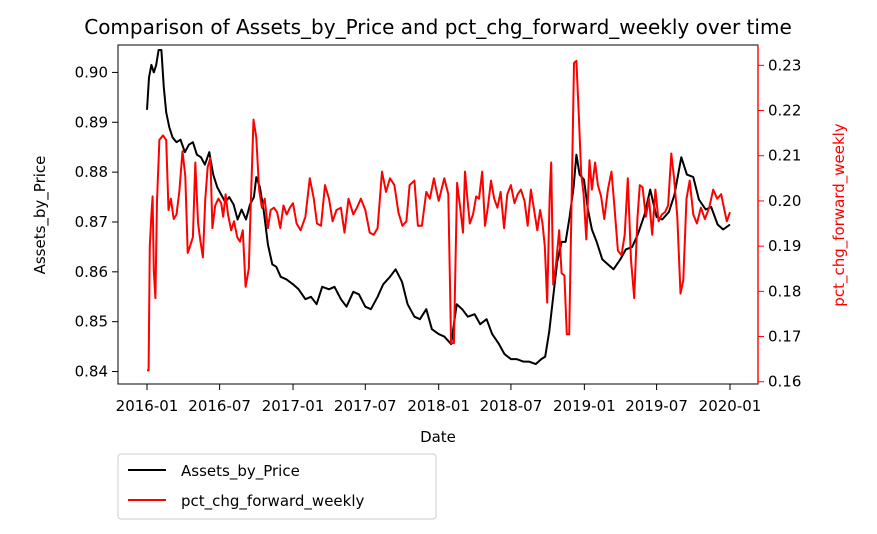 Image resolution: width=877 pixels, height=534 pixels. What do you see at coordinates (779, 223) in the screenshot?
I see `right-y-axis: 0.16 0.17 0.18 0.19 0.20 0.21 0.22 0.23` at bounding box center [779, 223].